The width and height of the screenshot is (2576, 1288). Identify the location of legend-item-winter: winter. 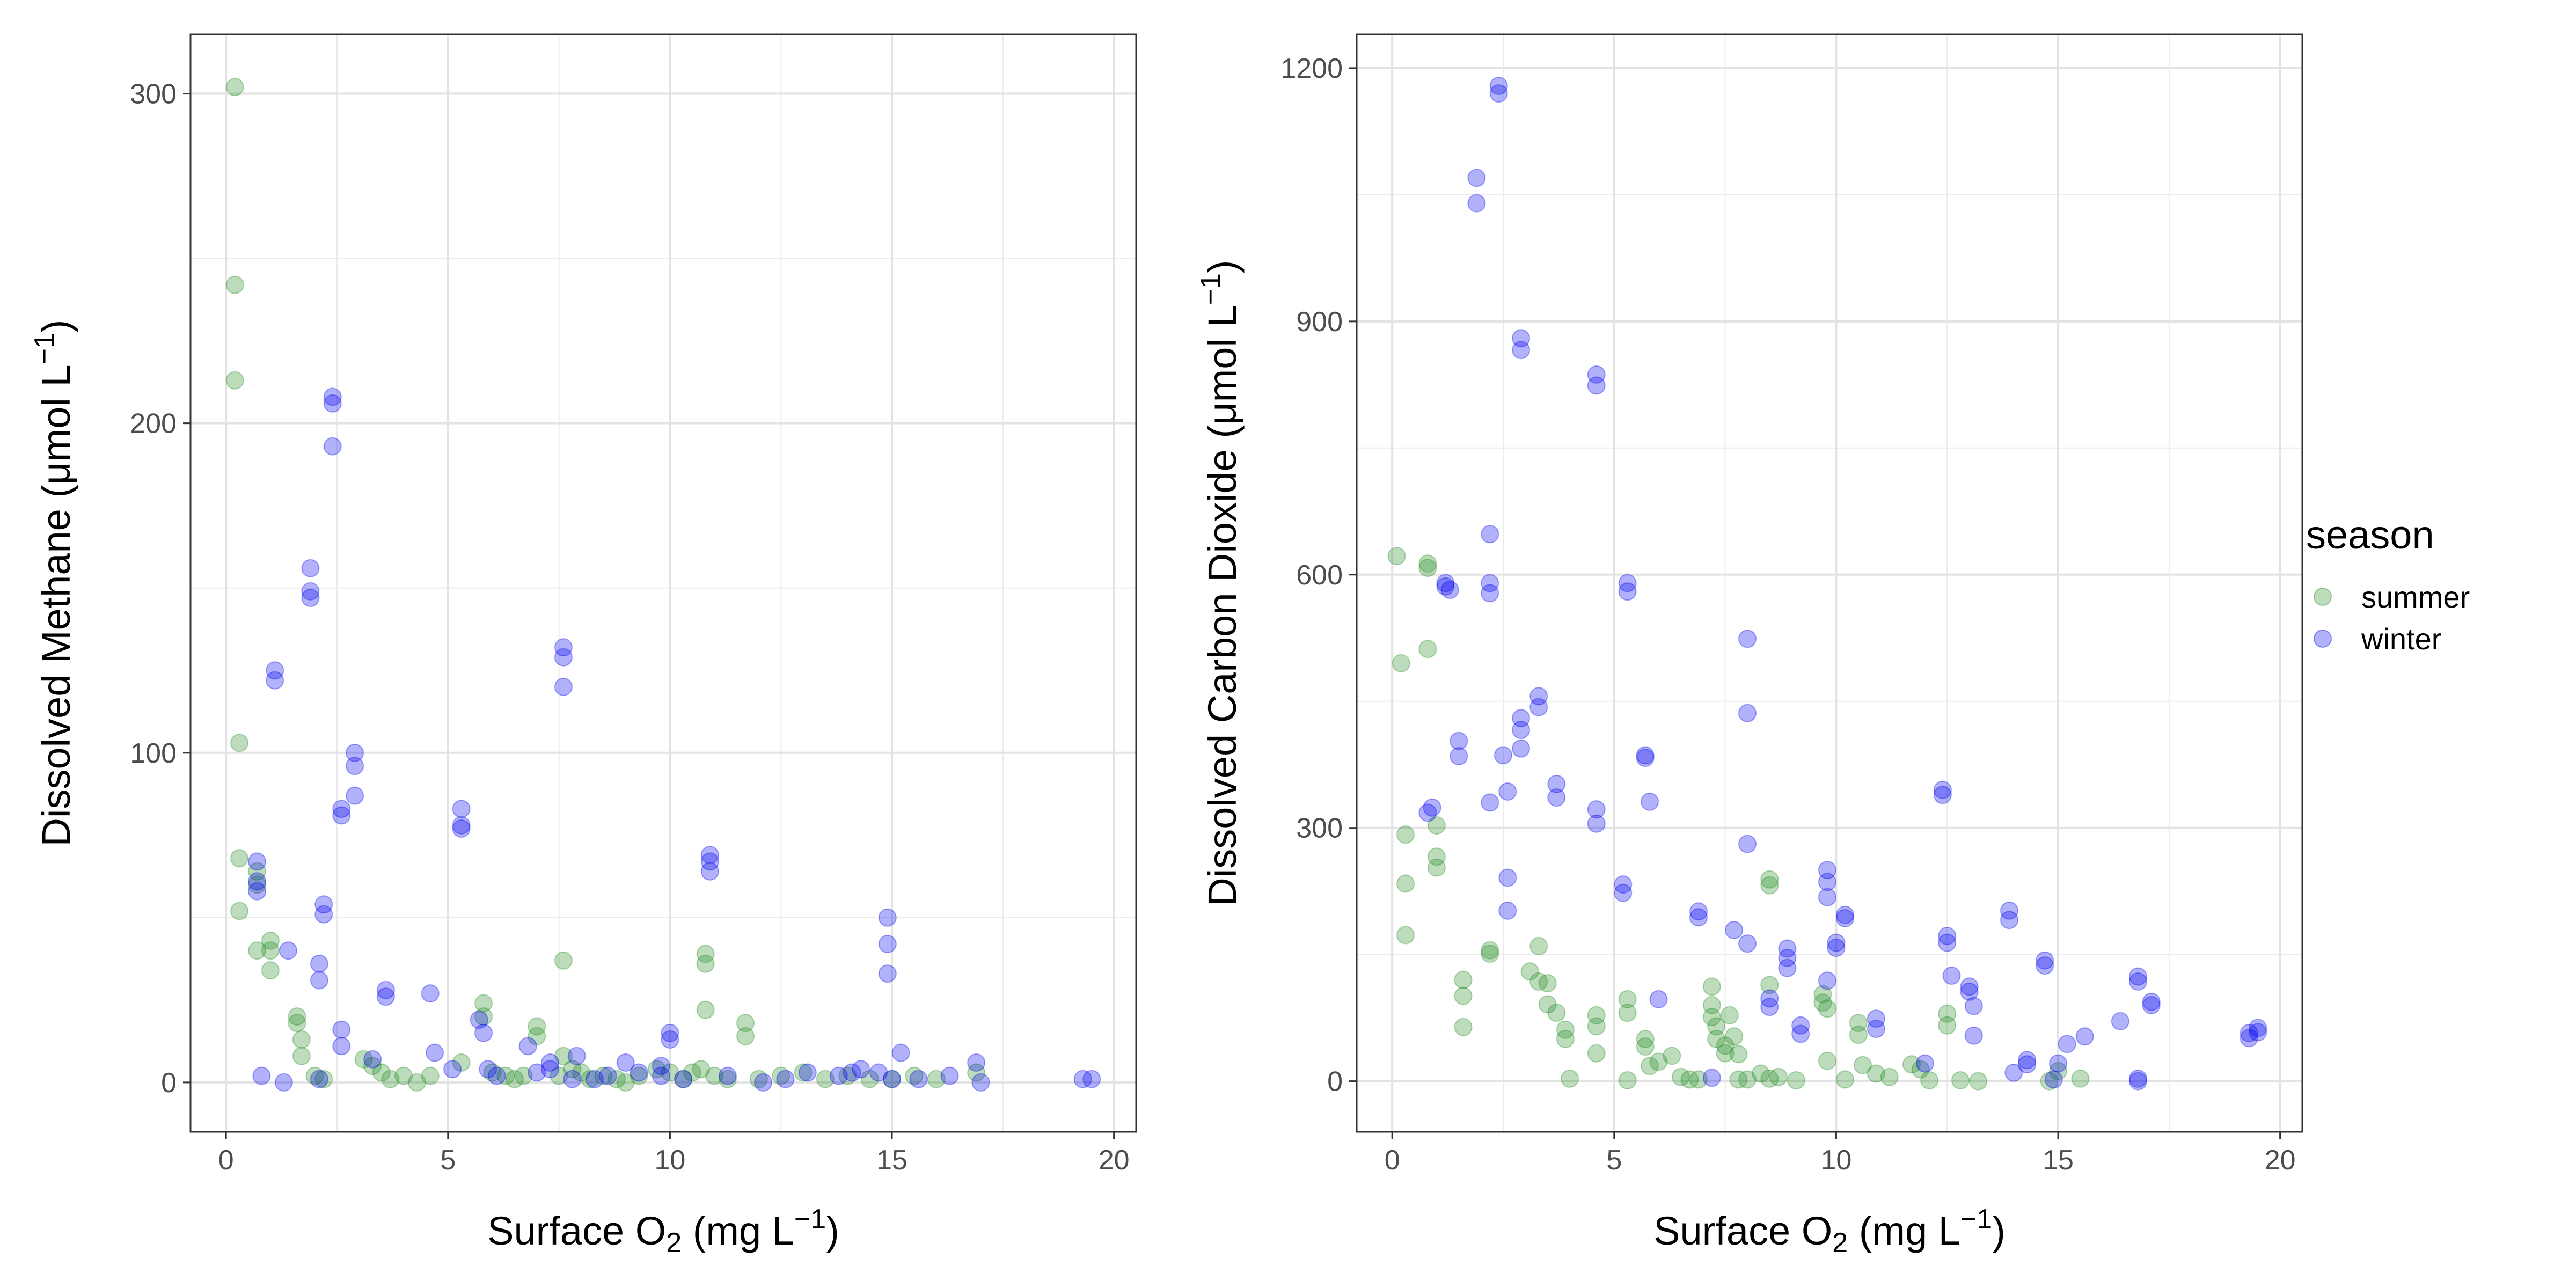
(2377, 639).